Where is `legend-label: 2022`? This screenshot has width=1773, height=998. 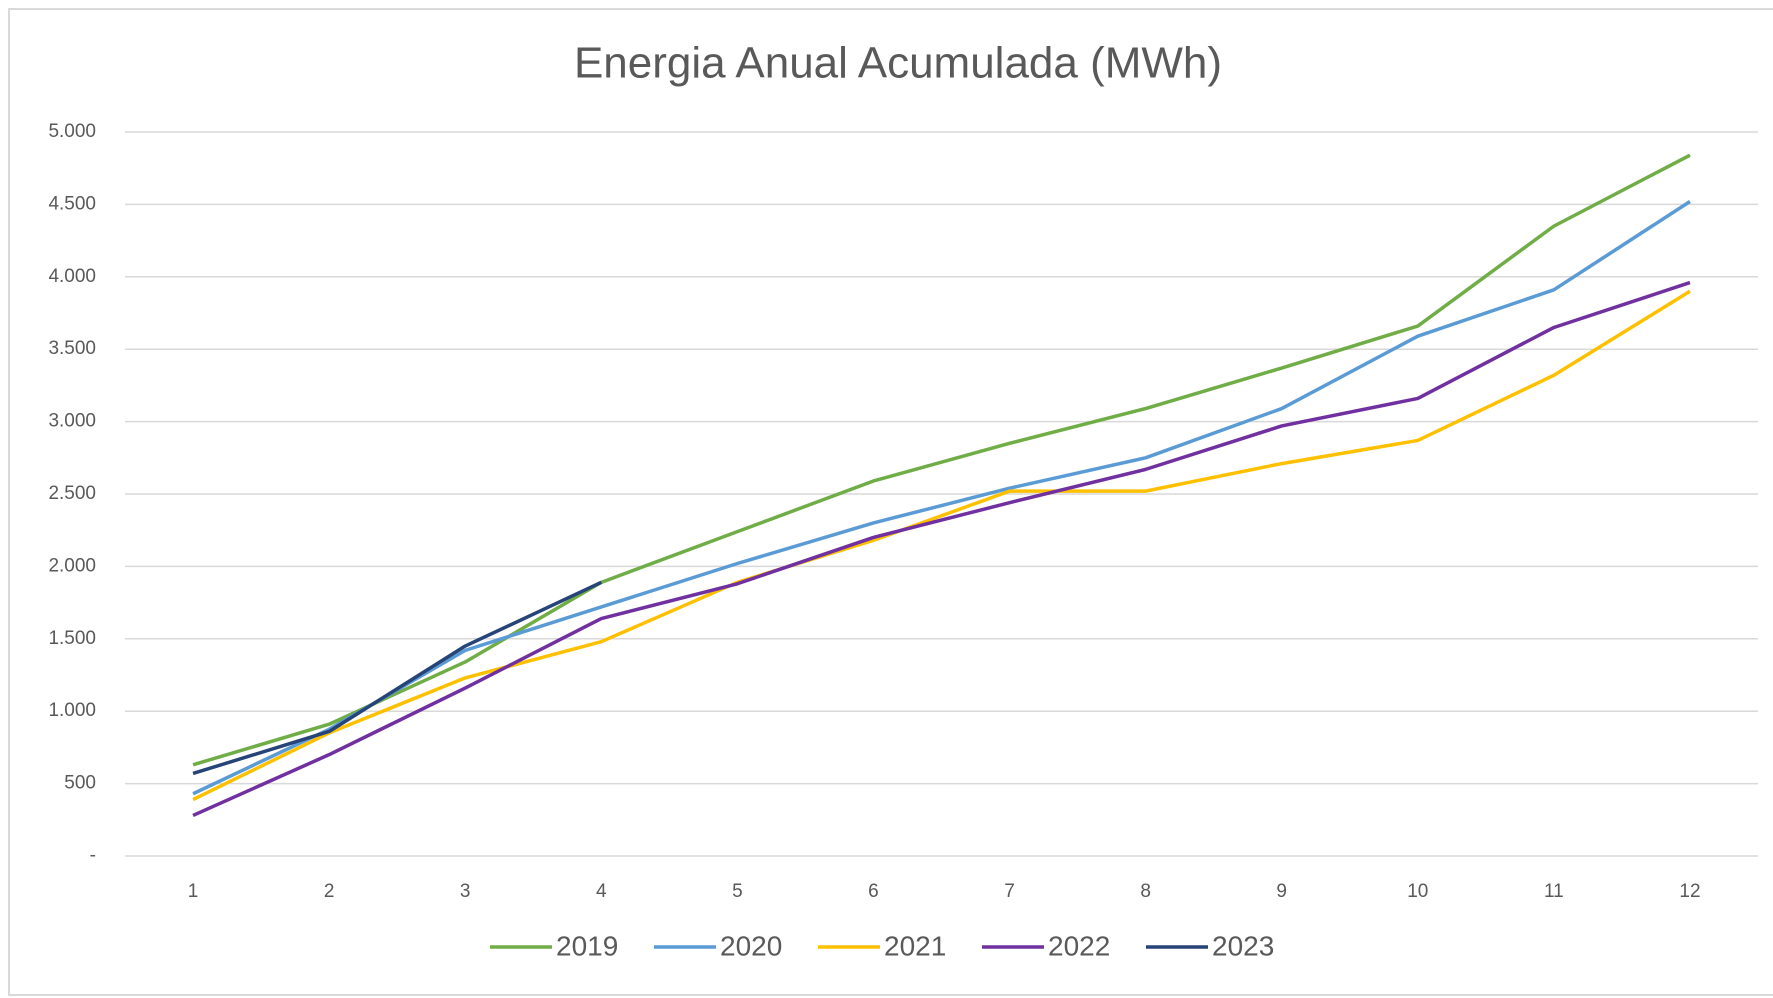
legend-label: 2022 is located at coordinates (1079, 945).